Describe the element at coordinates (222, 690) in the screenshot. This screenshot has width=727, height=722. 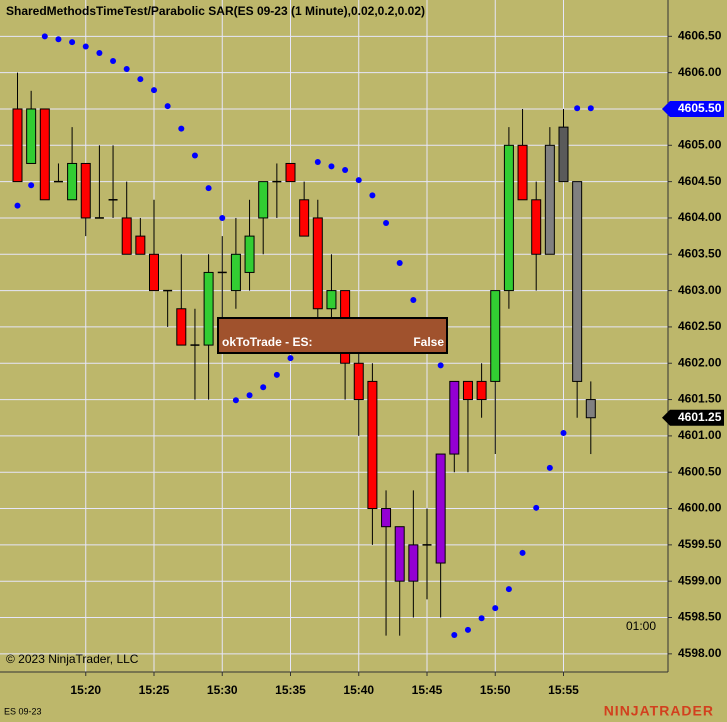
I see `x-tick-label: 15:30` at that location.